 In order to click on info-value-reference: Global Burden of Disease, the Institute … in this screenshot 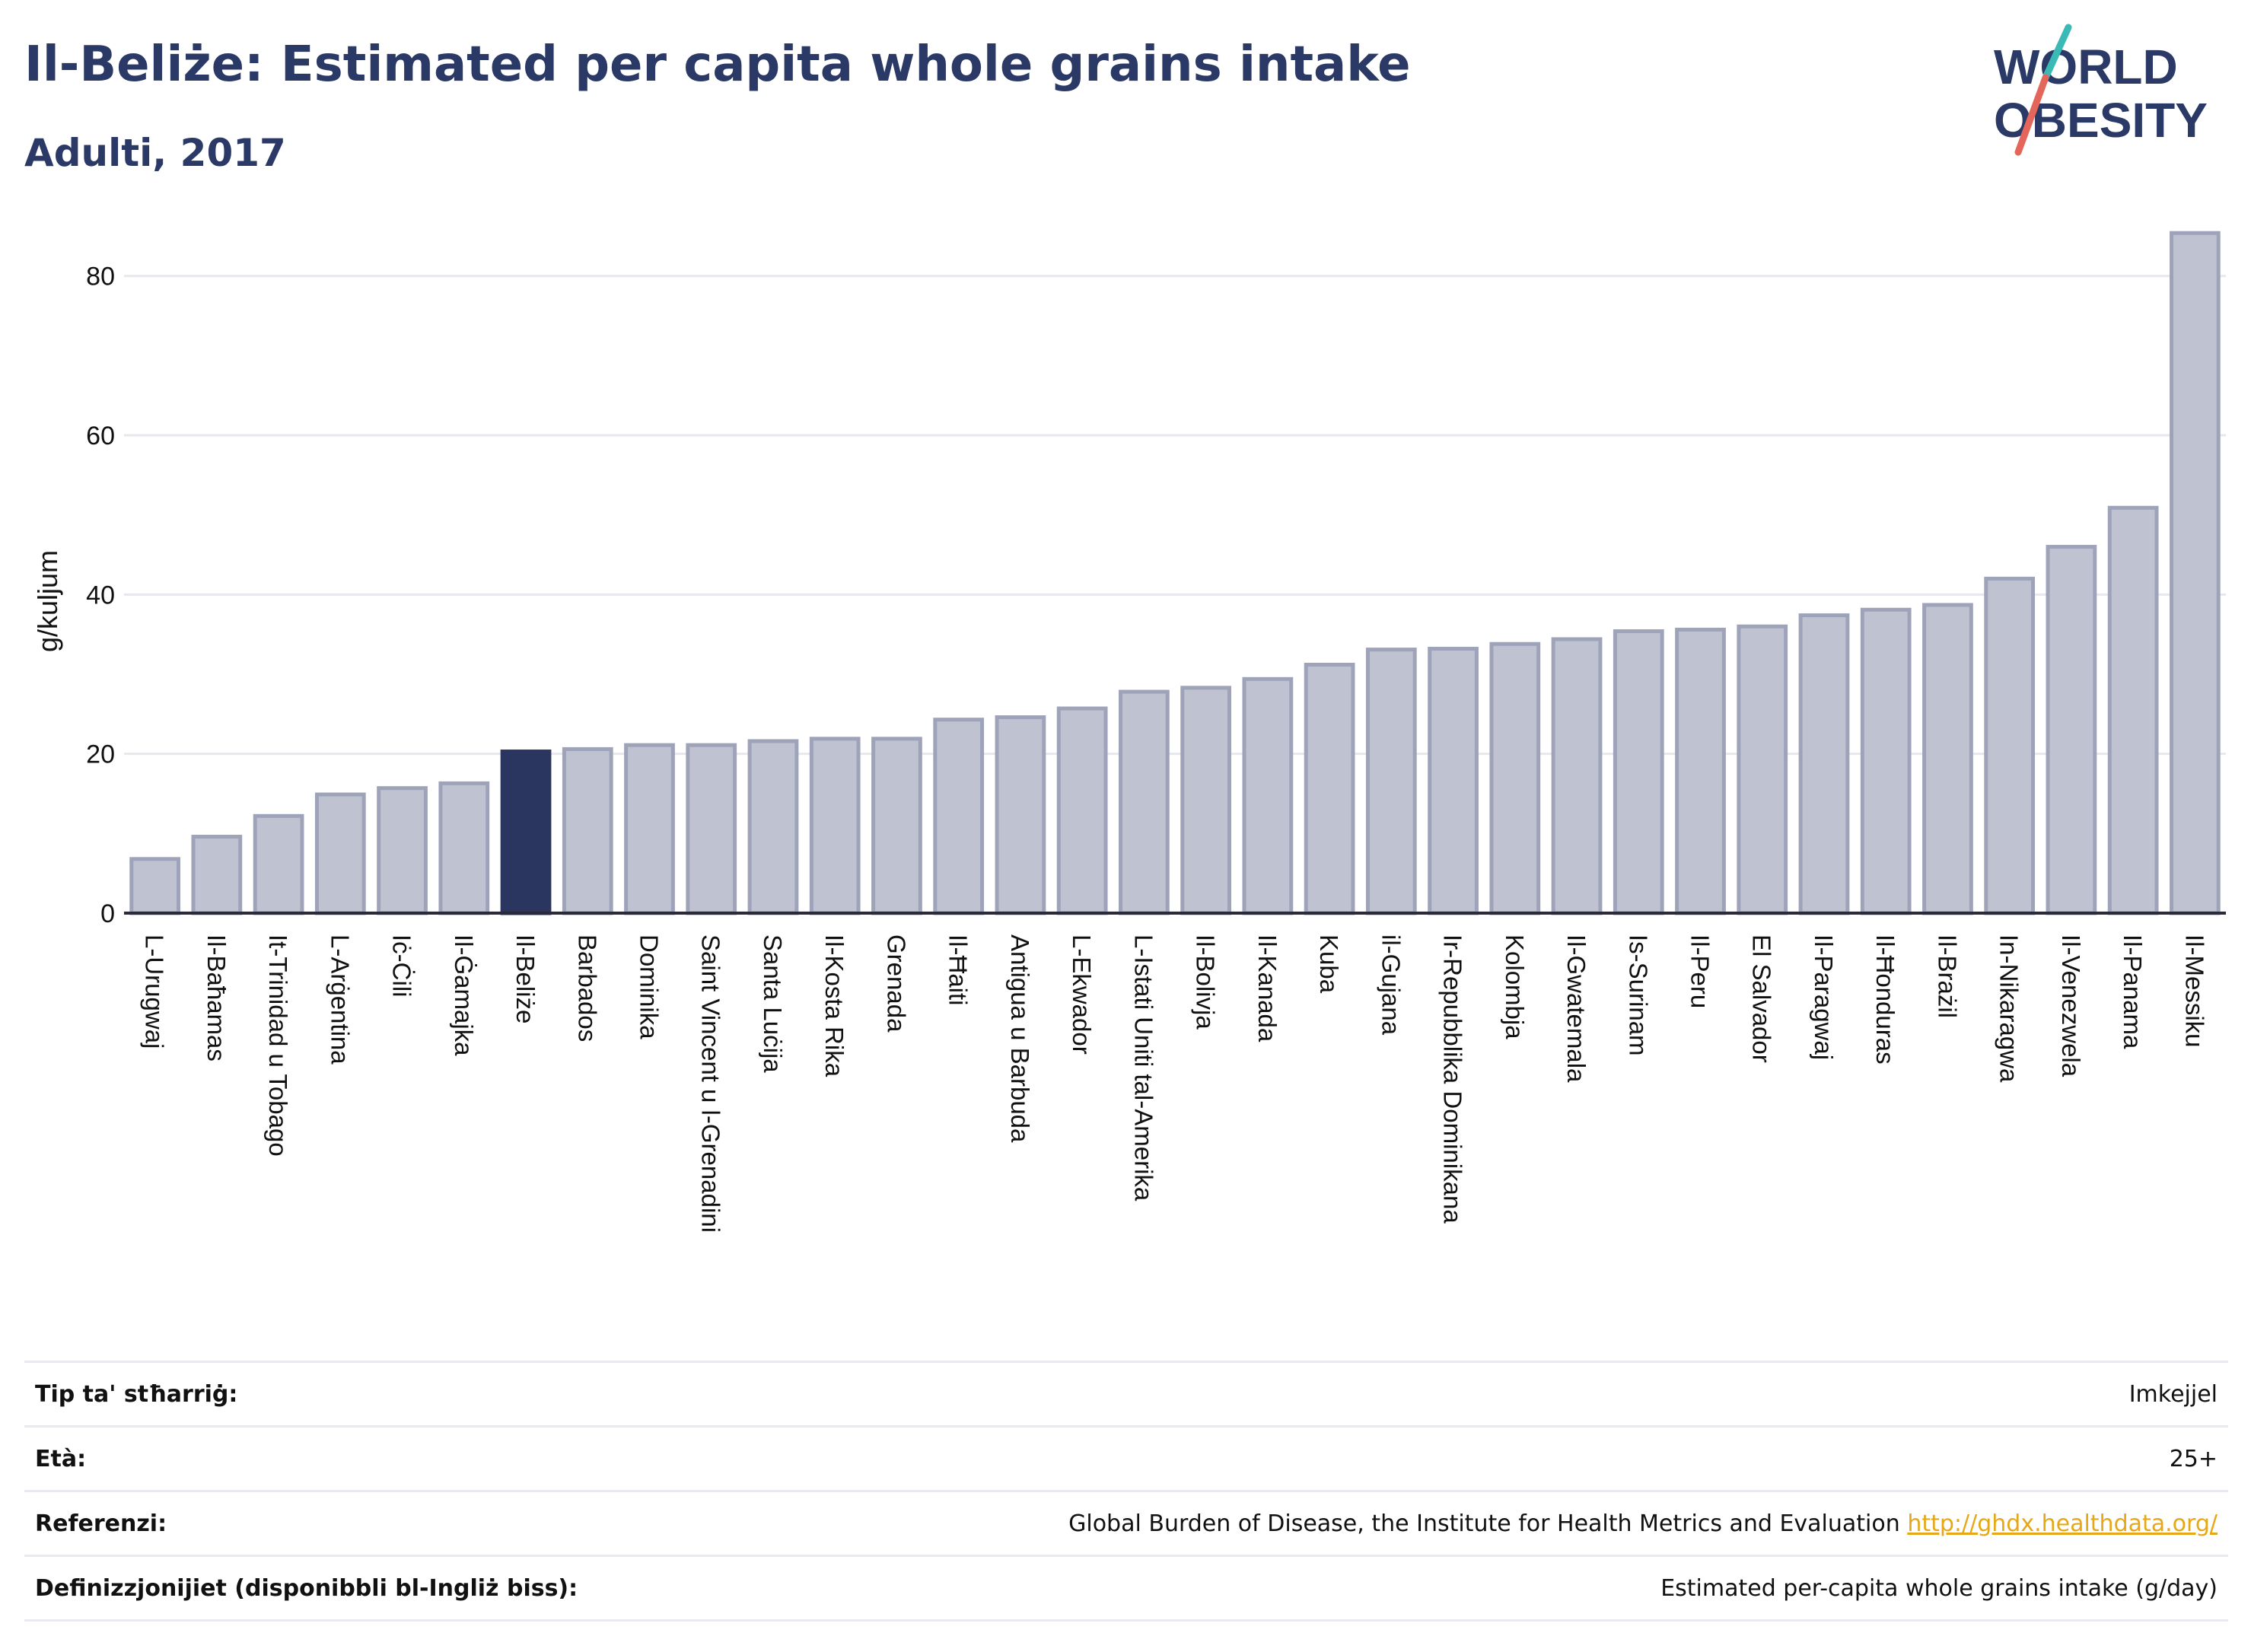, I will do `click(1648, 1523)`.